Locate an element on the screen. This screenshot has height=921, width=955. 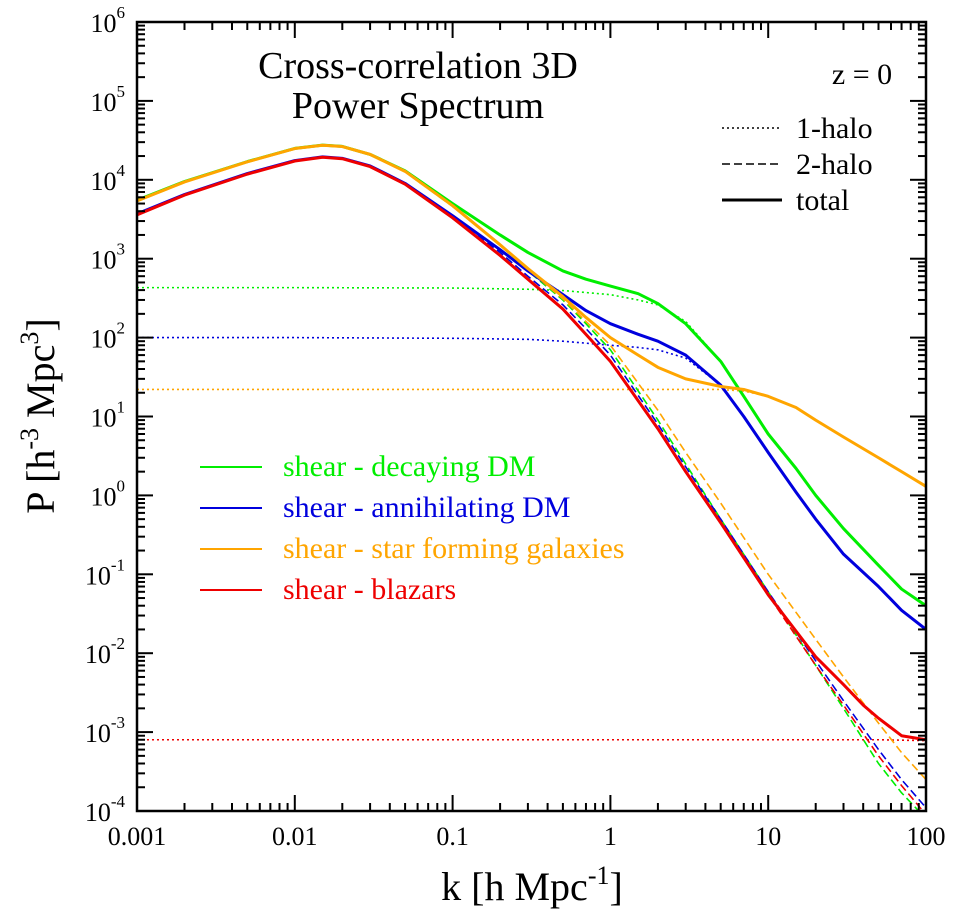
y-tick-label-exponent: 1 is located at coordinates (121, 407).